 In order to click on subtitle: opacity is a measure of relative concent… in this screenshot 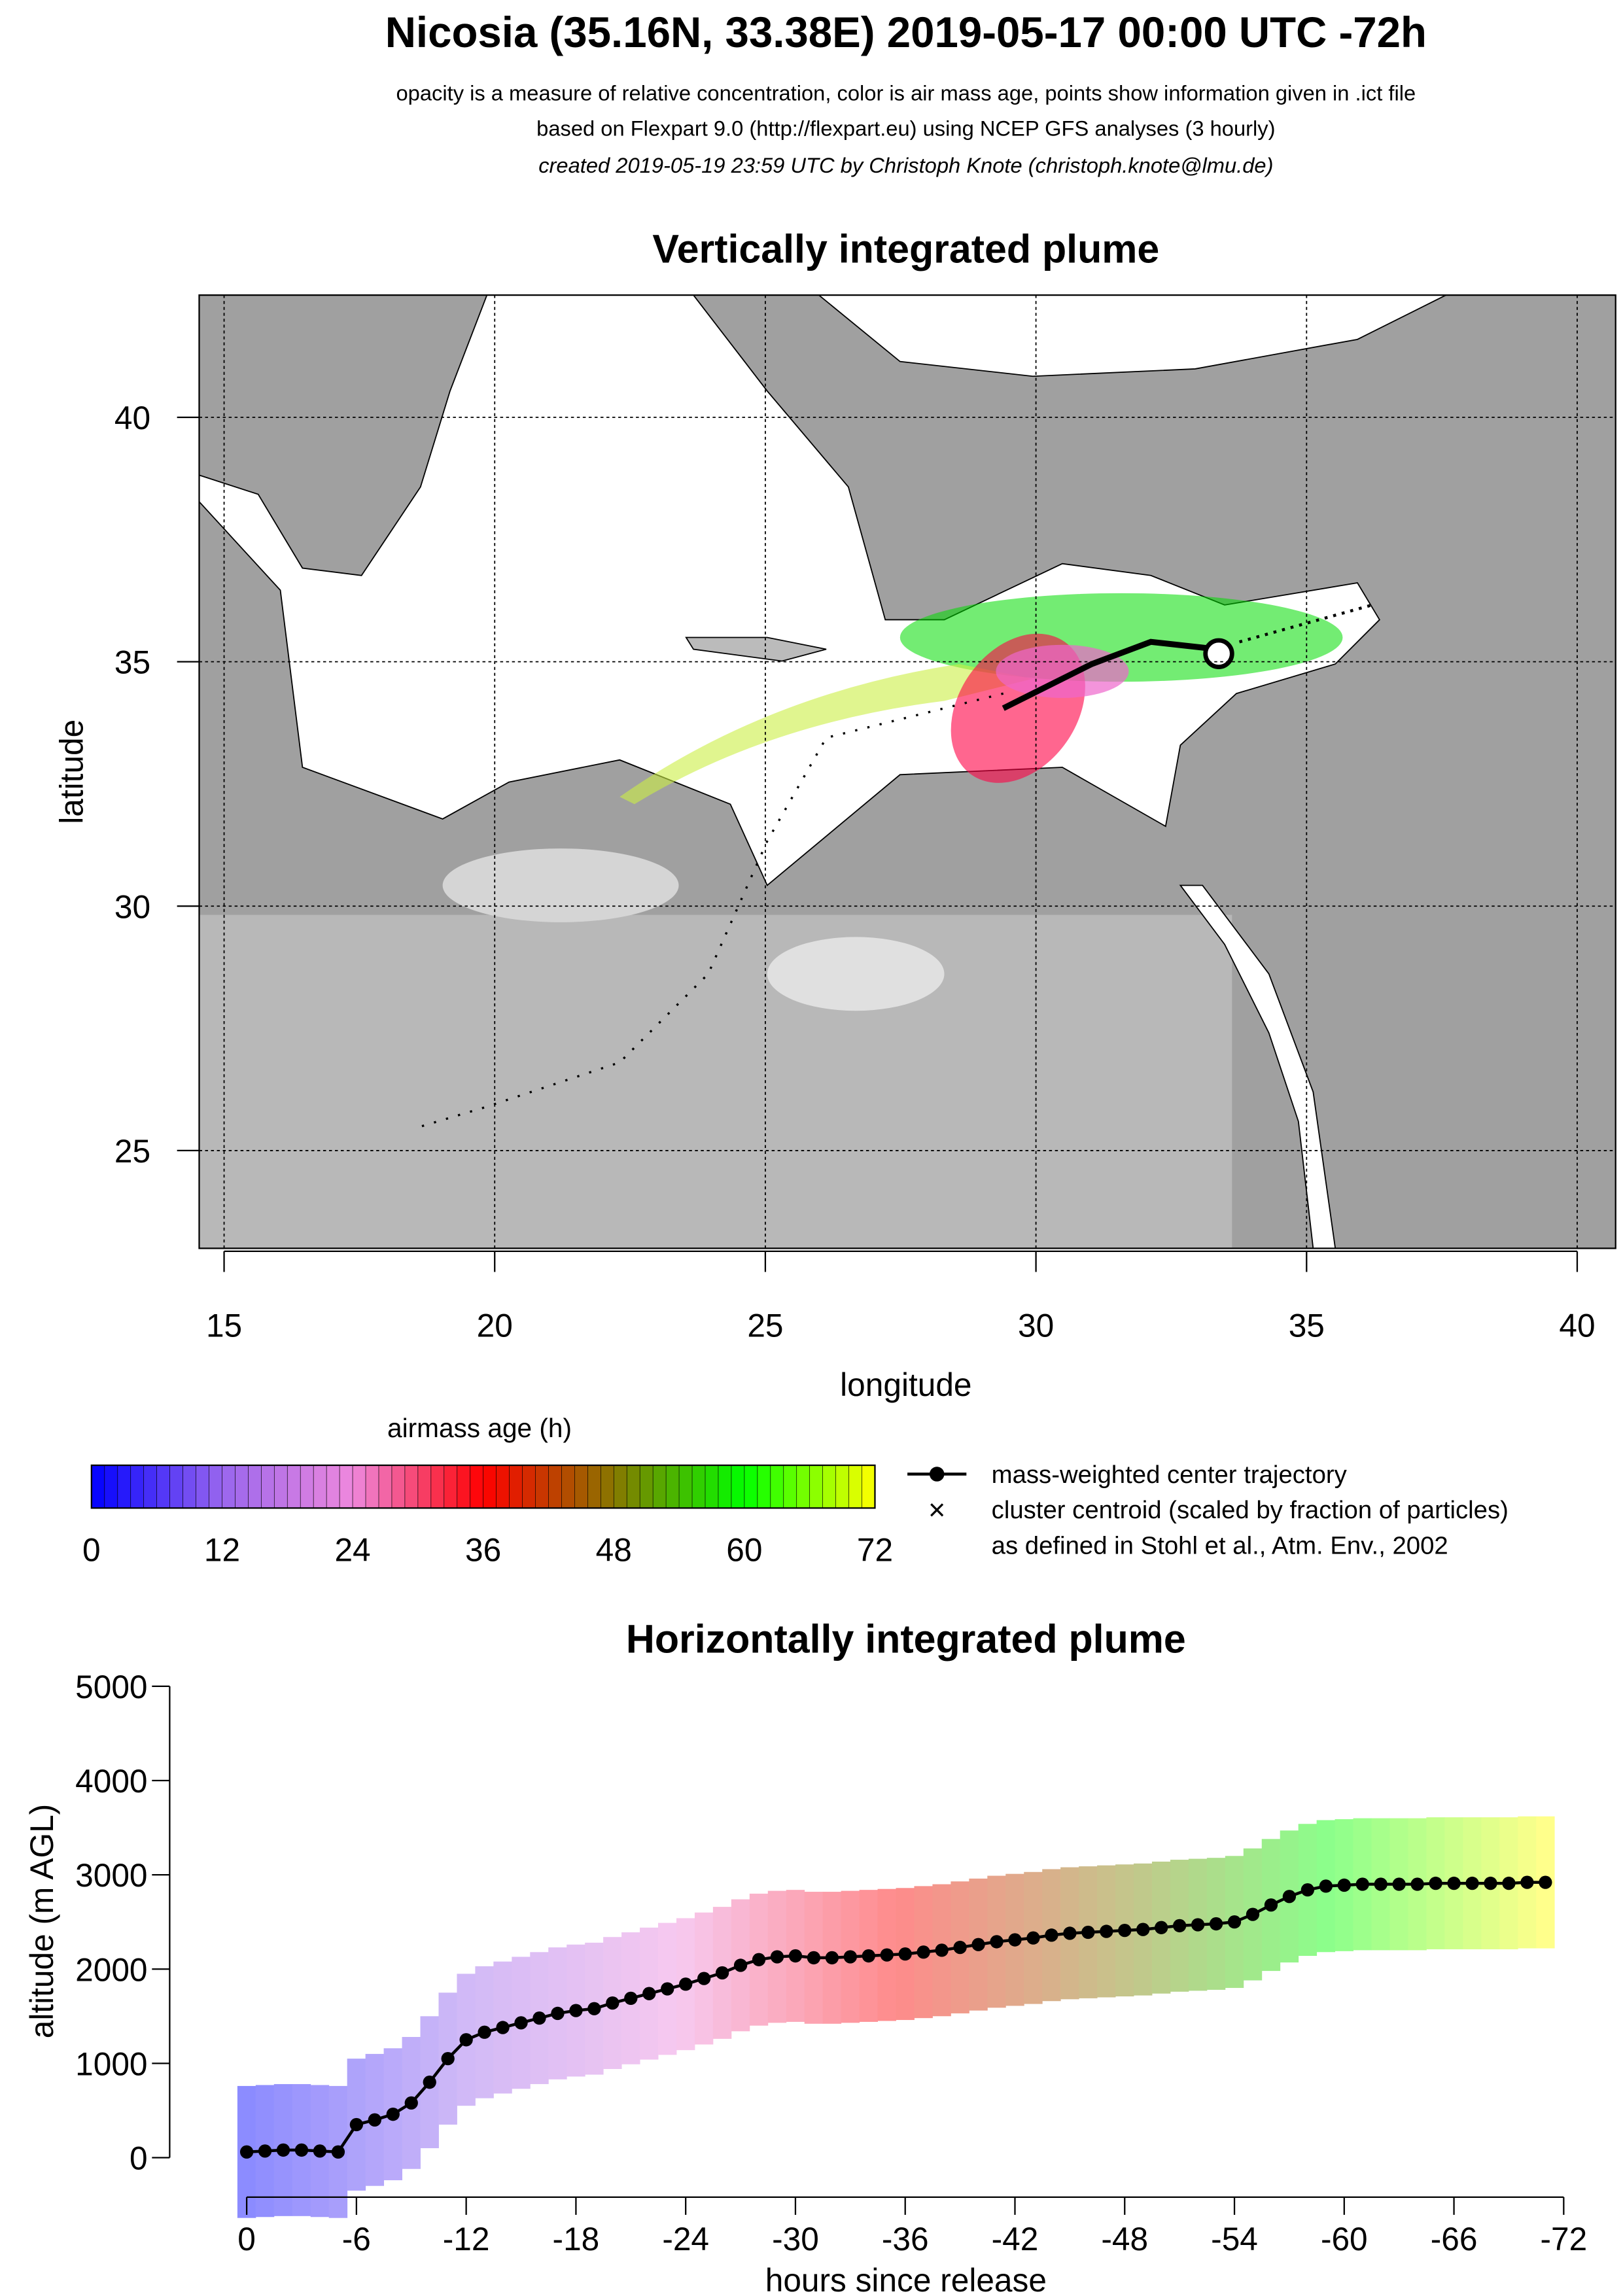, I will do `click(906, 92)`.